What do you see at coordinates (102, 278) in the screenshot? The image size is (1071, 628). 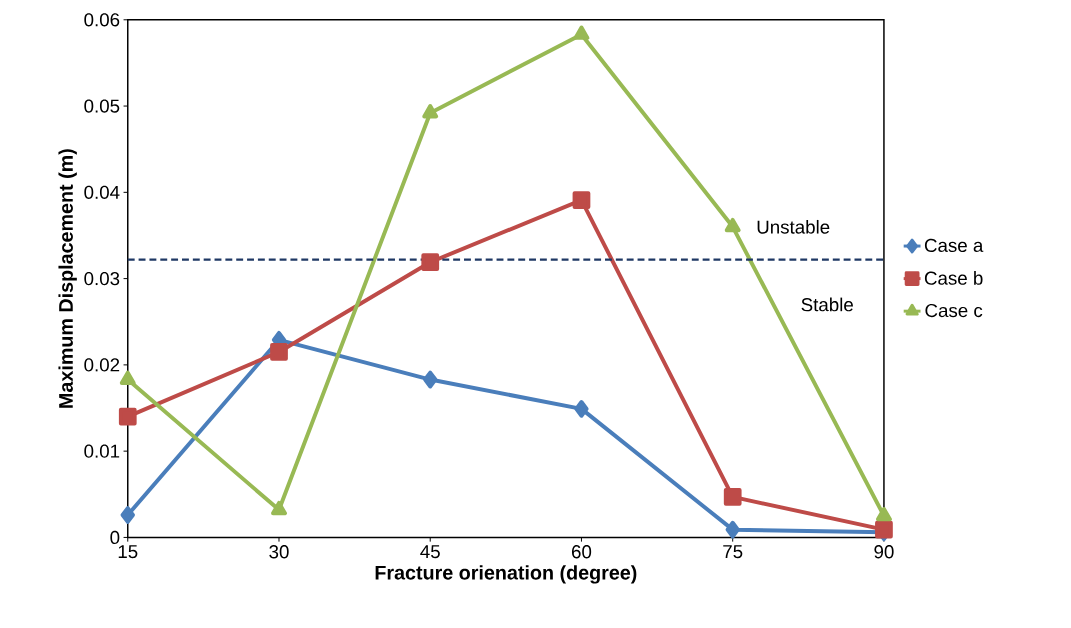 I see `y-tick-label: 0.03` at bounding box center [102, 278].